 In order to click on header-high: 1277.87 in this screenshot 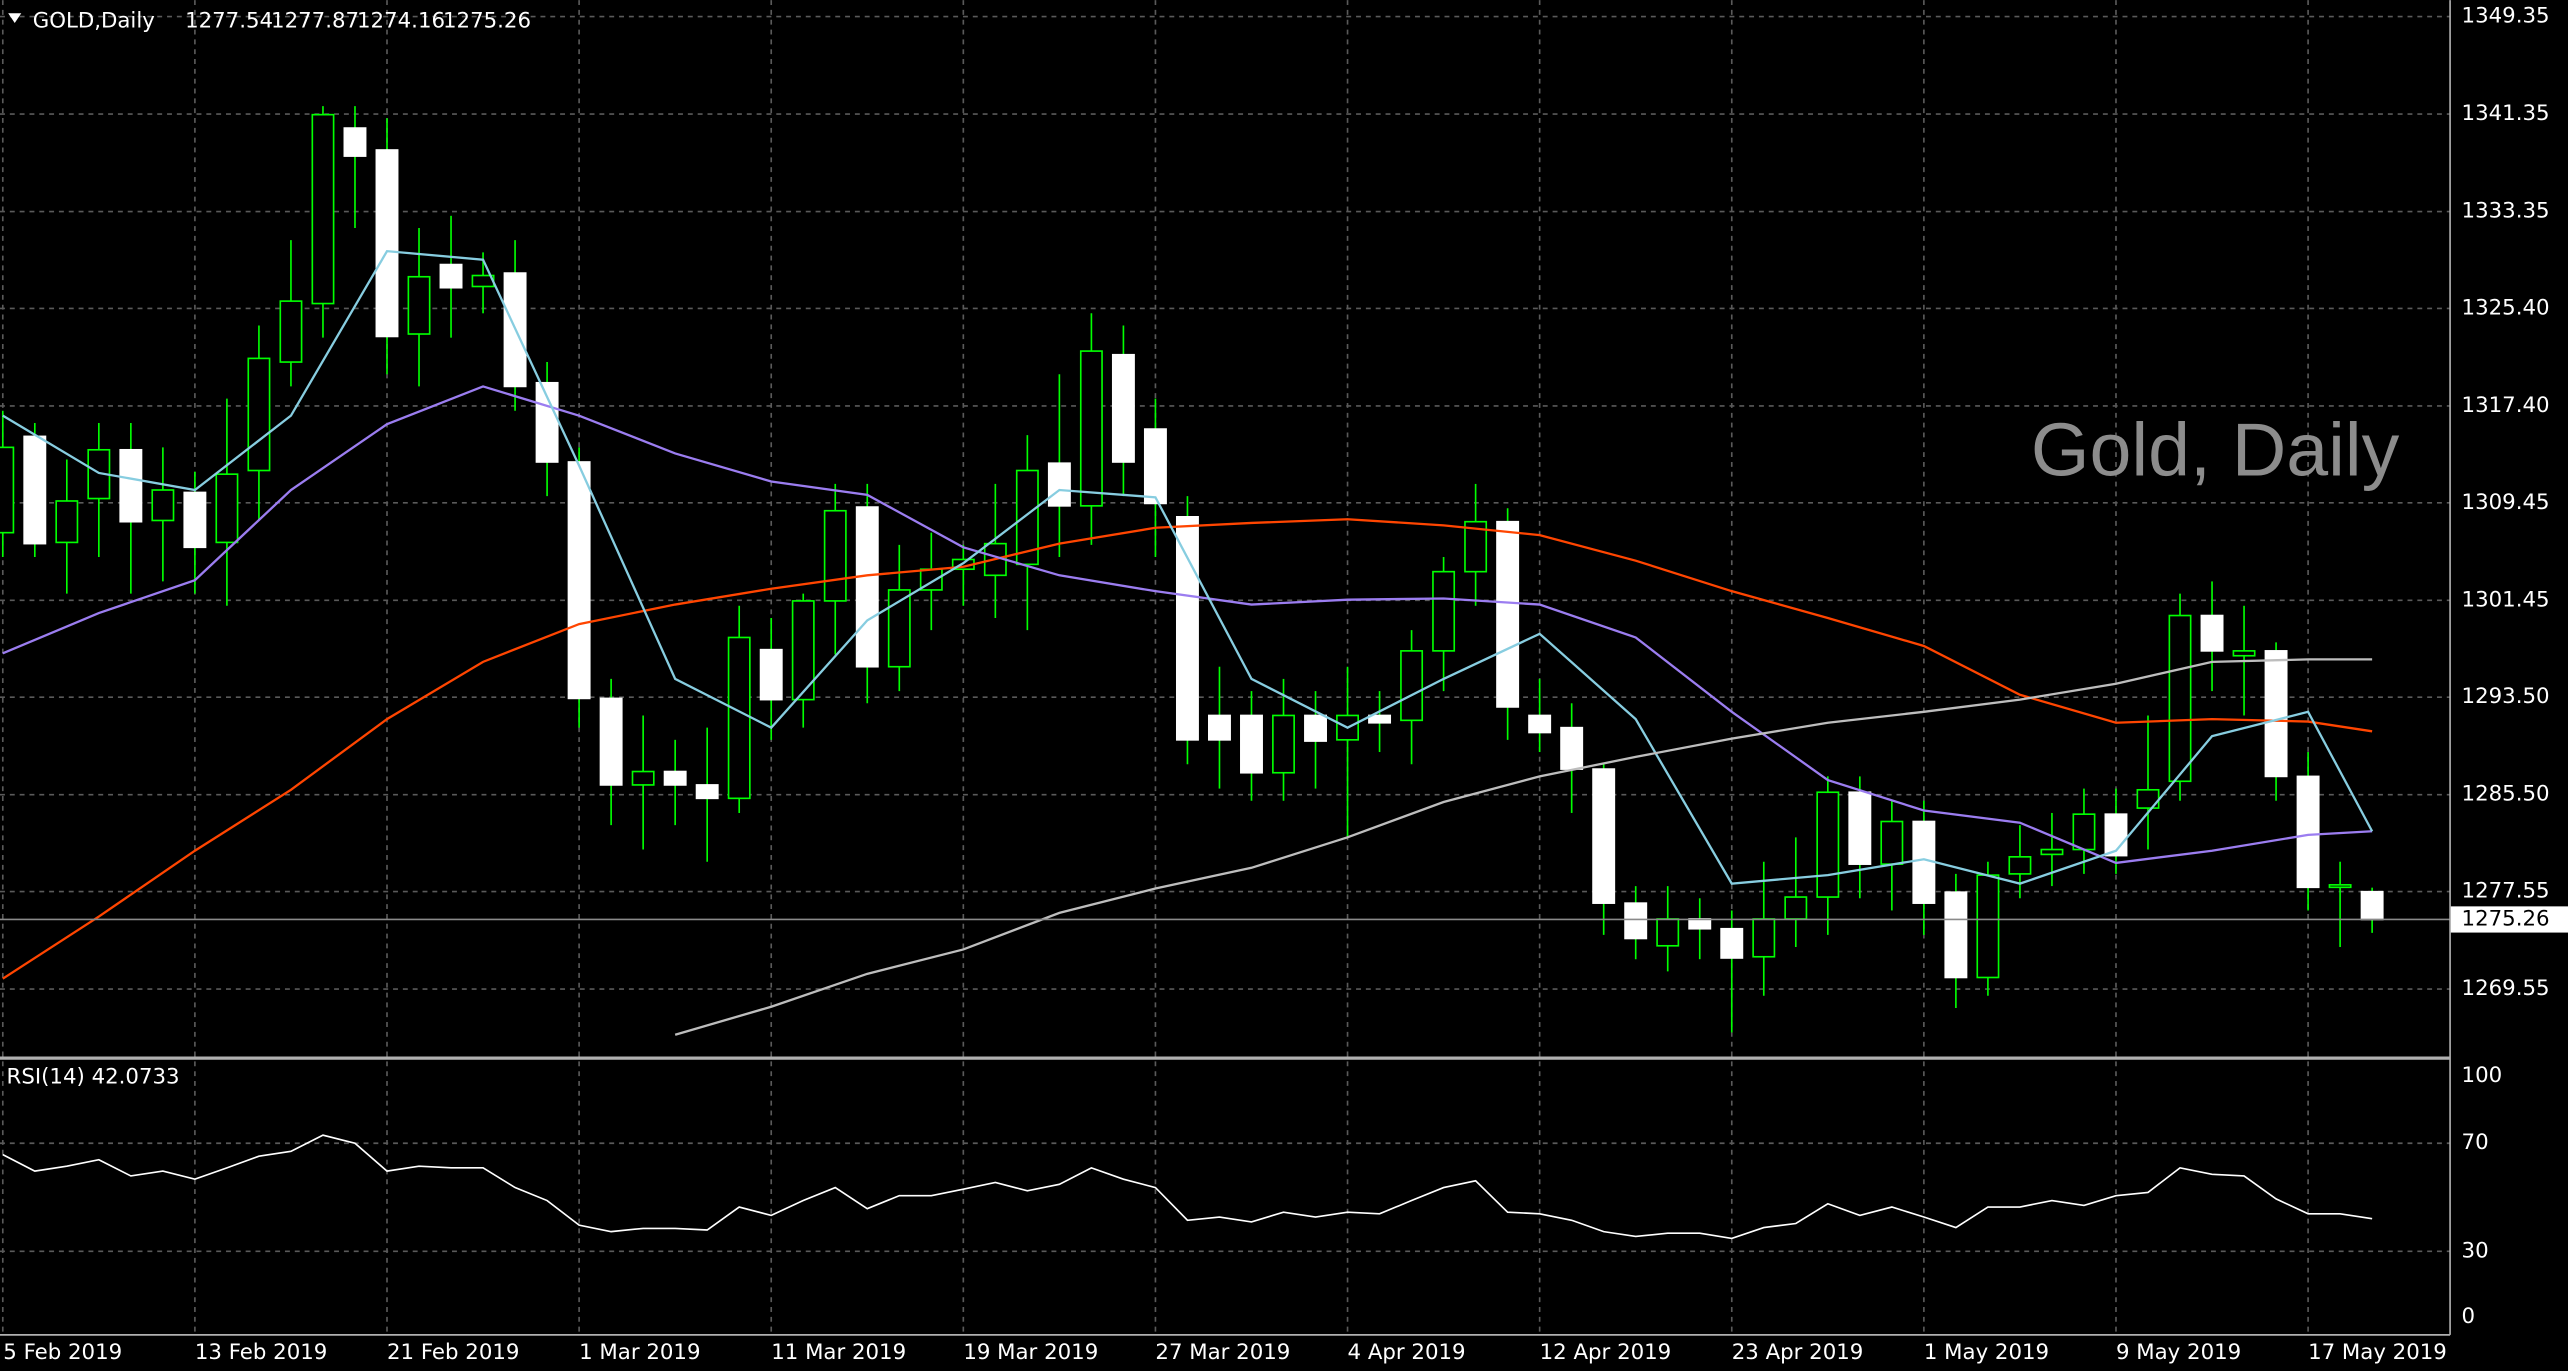, I will do `click(315, 20)`.